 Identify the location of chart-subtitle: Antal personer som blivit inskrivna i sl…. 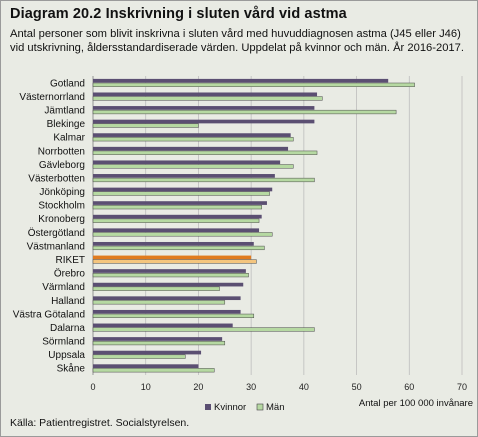
(237, 41).